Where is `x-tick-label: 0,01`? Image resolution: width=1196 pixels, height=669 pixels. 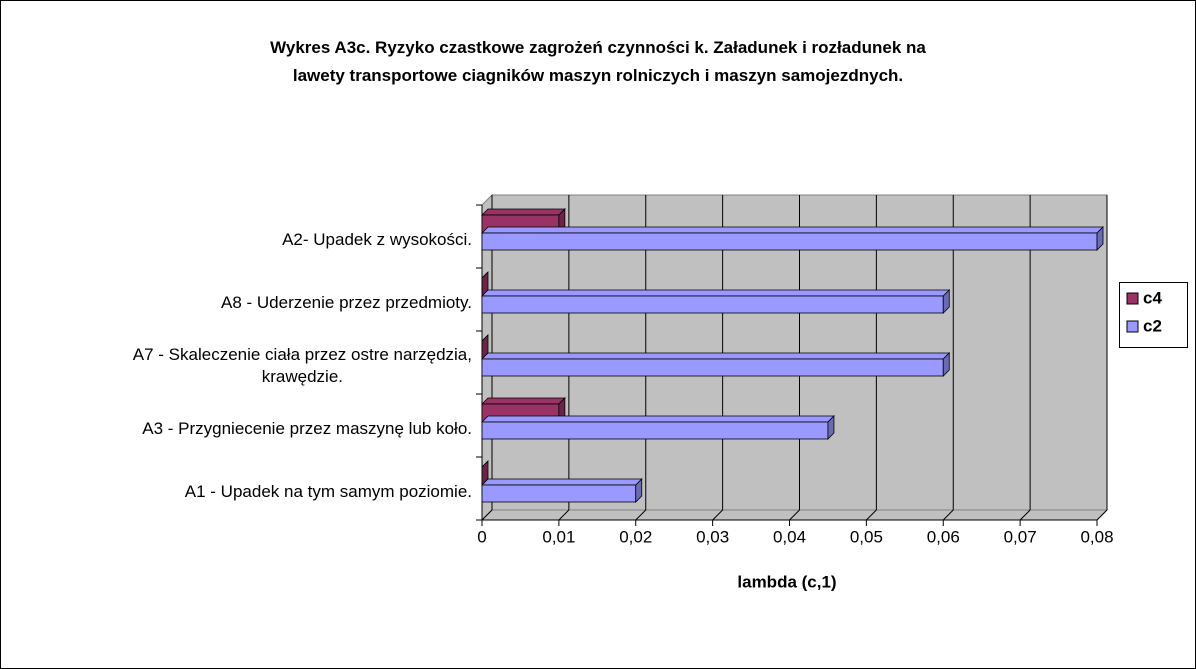
x-tick-label: 0,01 is located at coordinates (558, 536).